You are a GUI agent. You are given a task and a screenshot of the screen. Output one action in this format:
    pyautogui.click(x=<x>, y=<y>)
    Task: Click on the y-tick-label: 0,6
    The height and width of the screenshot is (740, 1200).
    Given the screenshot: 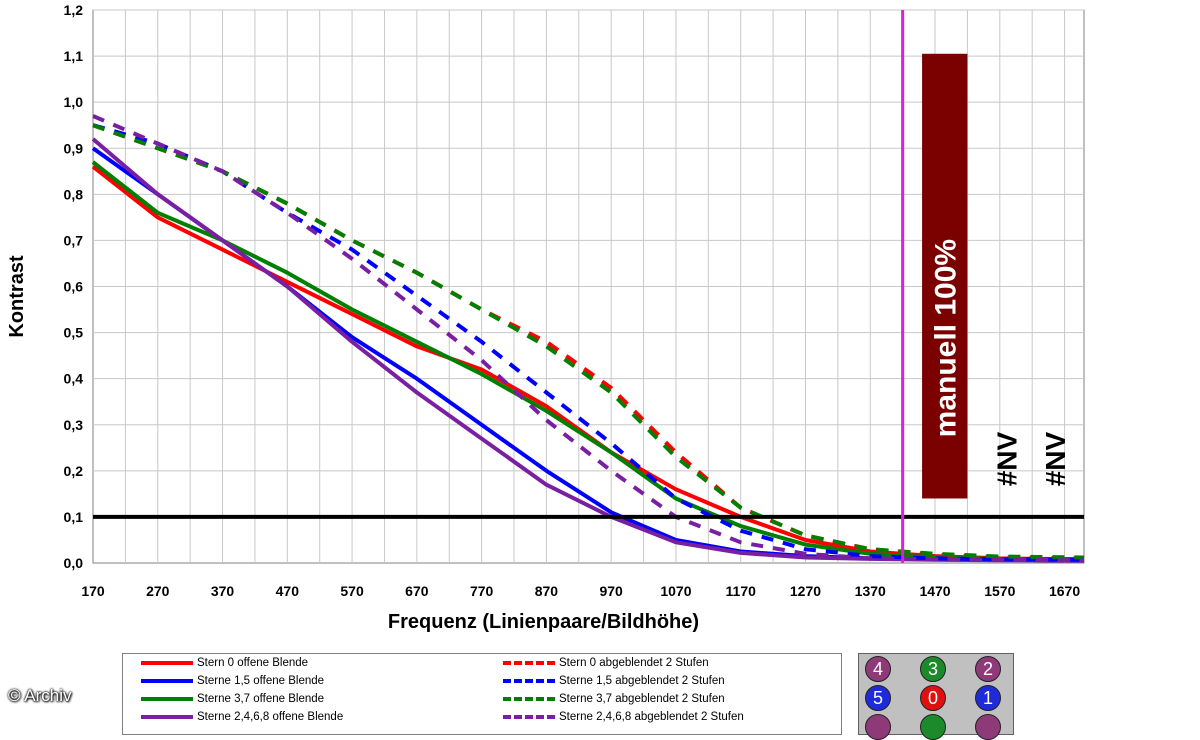 What is the action you would take?
    pyautogui.click(x=74, y=287)
    